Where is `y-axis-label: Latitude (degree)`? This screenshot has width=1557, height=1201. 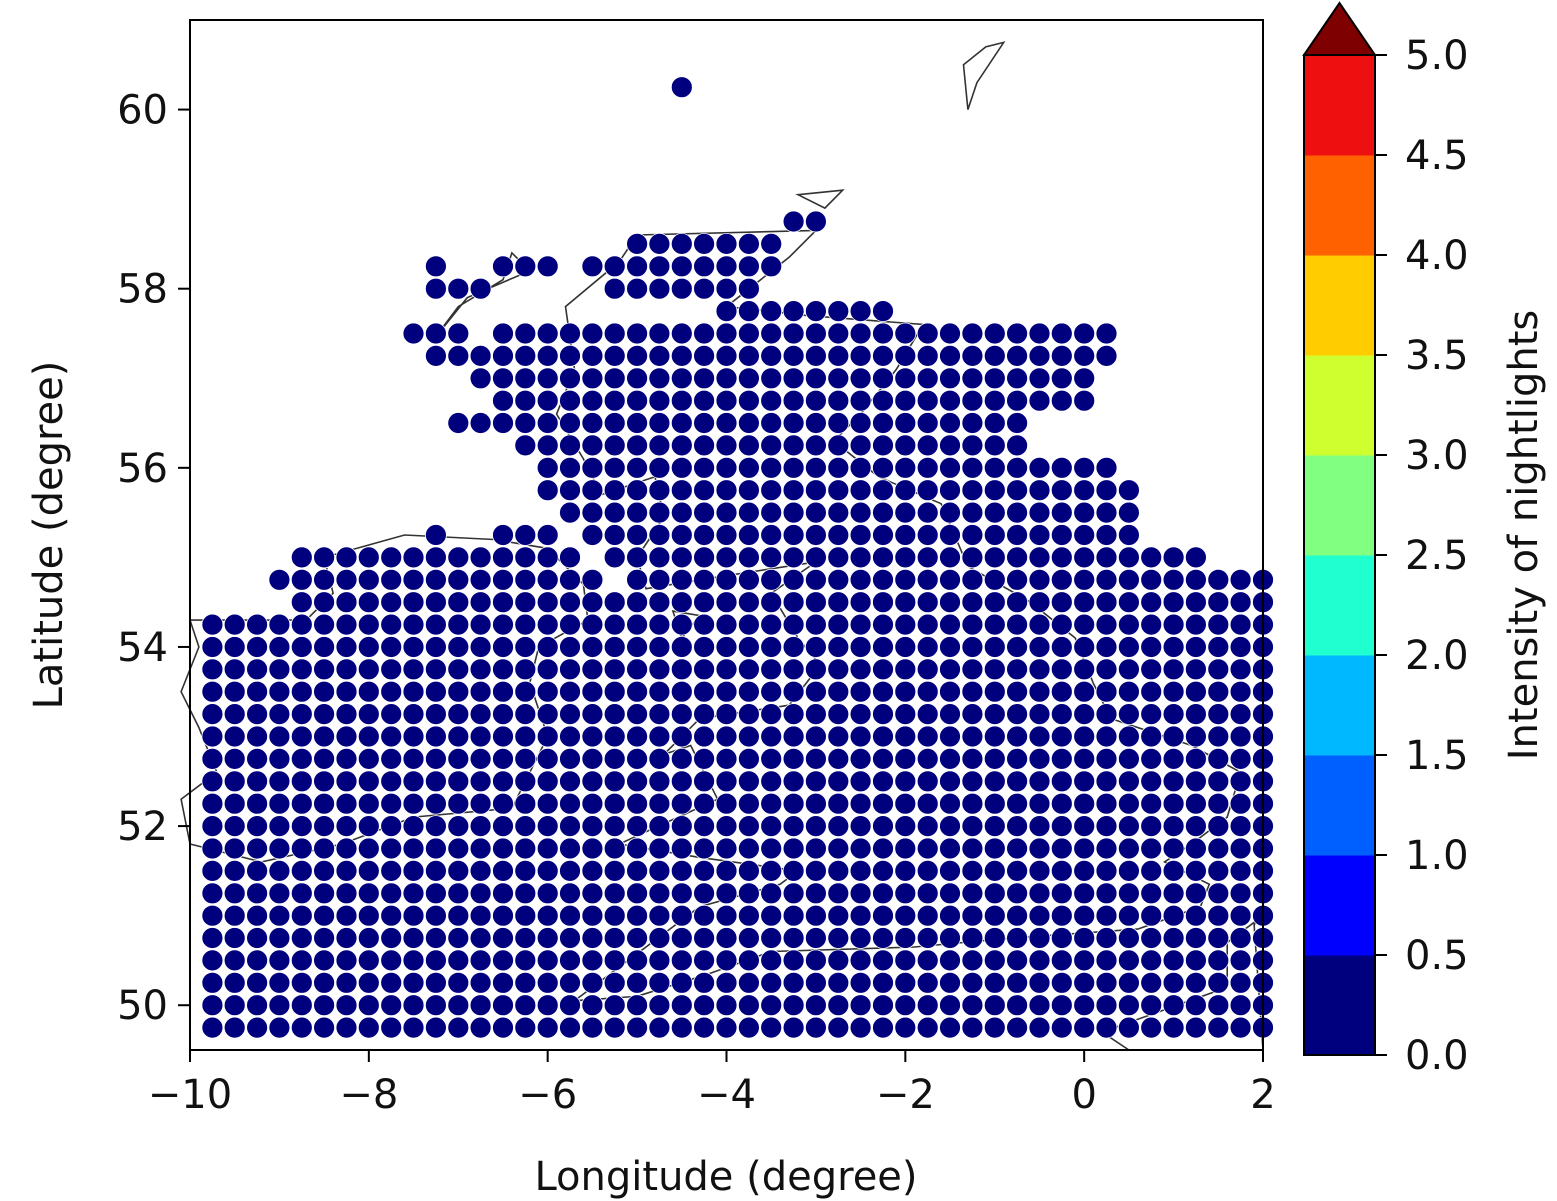
y-axis-label: Latitude (degree) is located at coordinates (49, 535).